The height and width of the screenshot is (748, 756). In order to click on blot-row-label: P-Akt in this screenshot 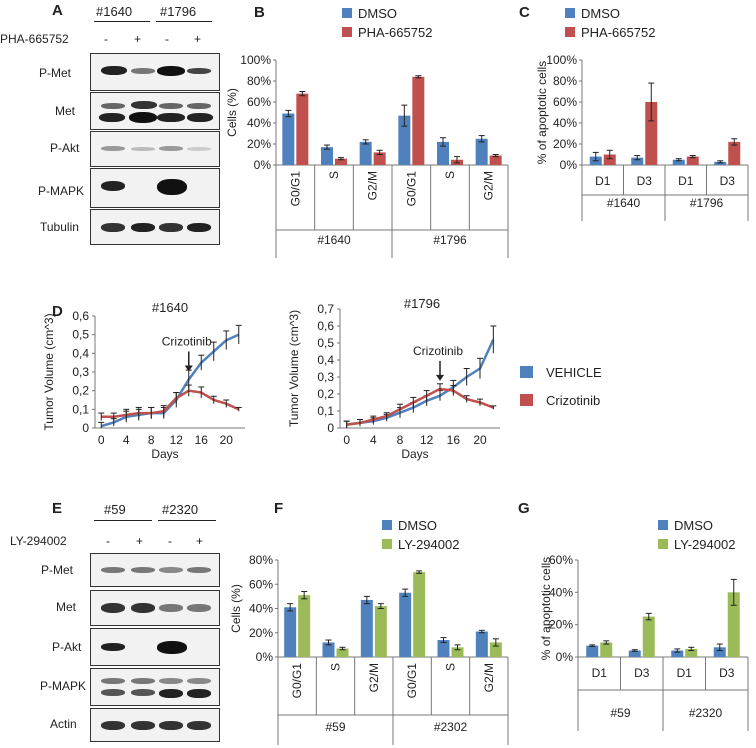, I will do `click(67, 647)`.